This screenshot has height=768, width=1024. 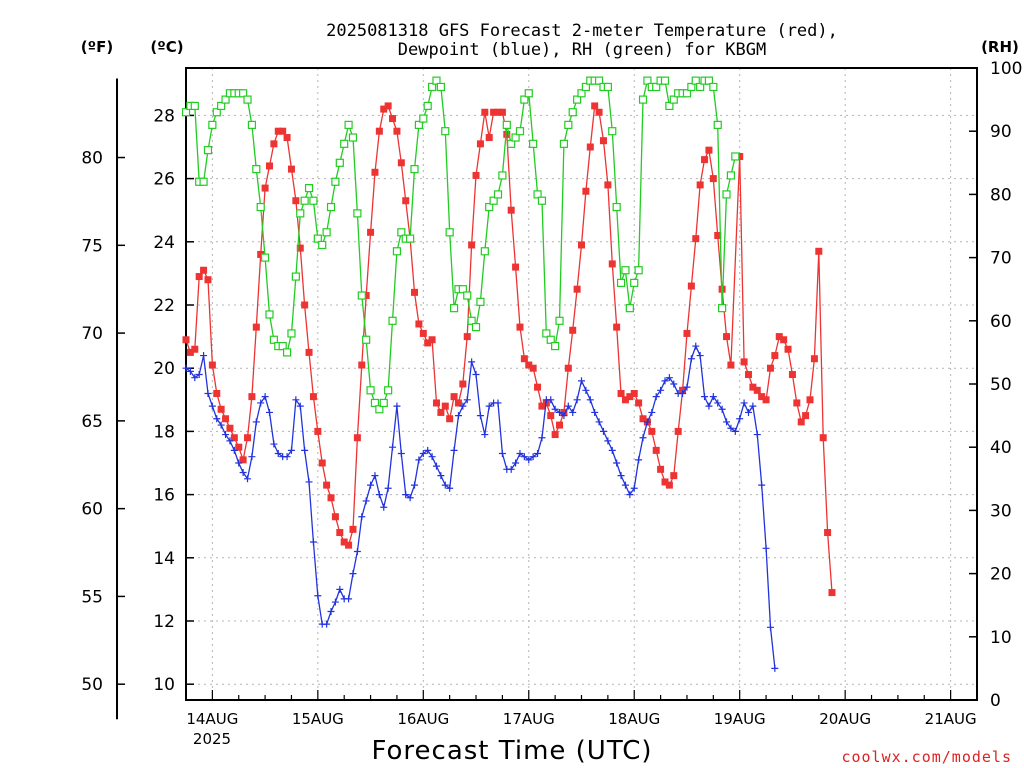 What do you see at coordinates (1000, 47) in the screenshot?
I see `rh-unit-label: (RH)` at bounding box center [1000, 47].